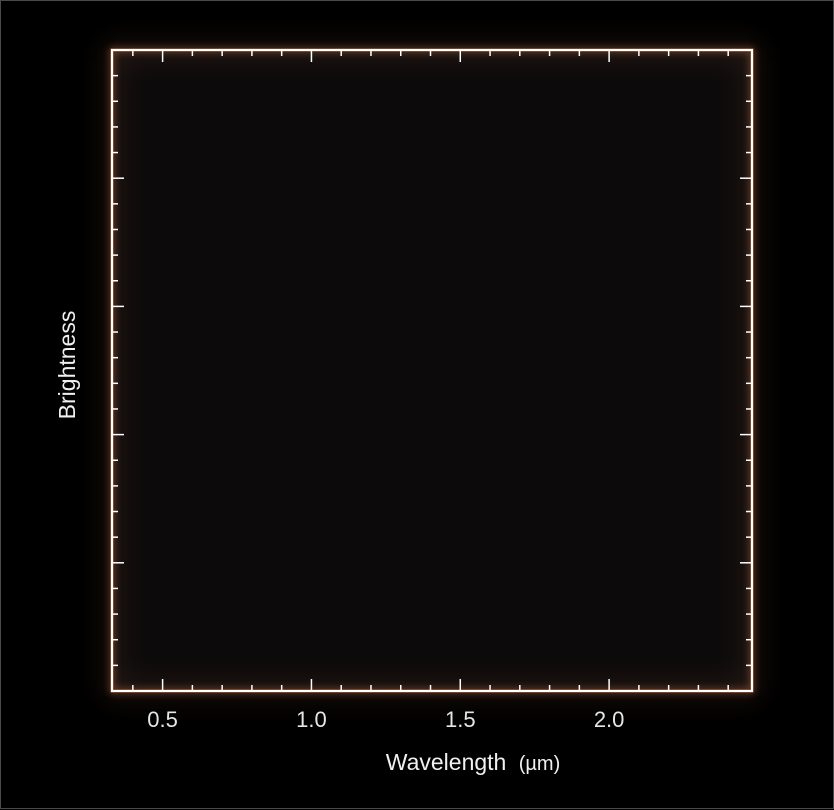 This screenshot has height=810, width=834. I want to click on x-tick-label: 0.5, so click(162, 719).